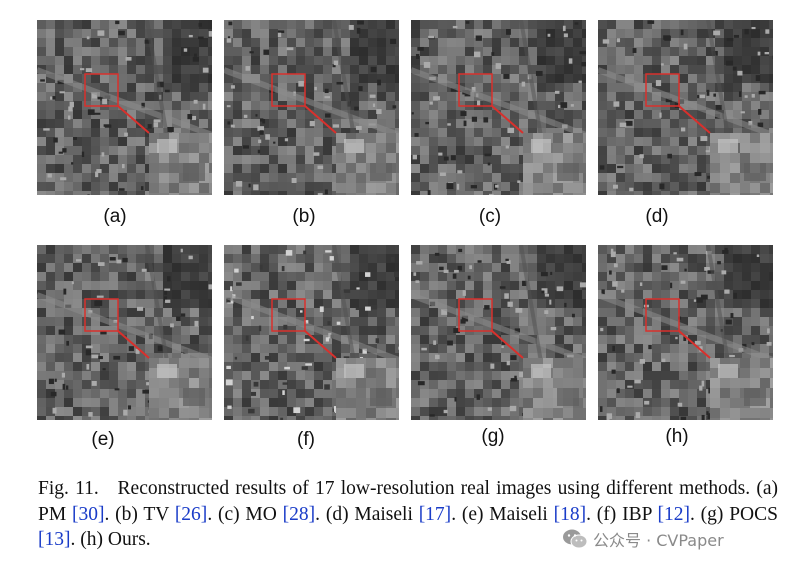 The image size is (805, 572). What do you see at coordinates (68, 488) in the screenshot?
I see `caption-prefix: Fig. 11.` at bounding box center [68, 488].